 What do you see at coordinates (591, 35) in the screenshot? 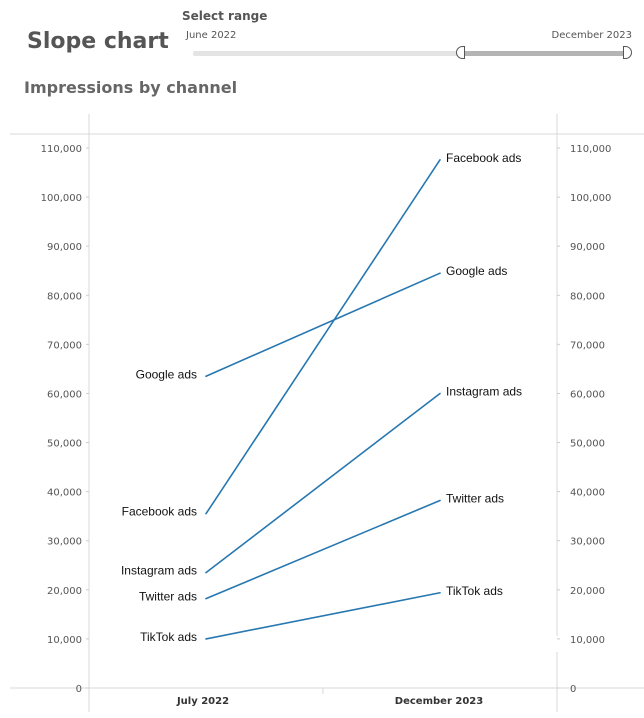
I see `range-end-label: December 2023` at bounding box center [591, 35].